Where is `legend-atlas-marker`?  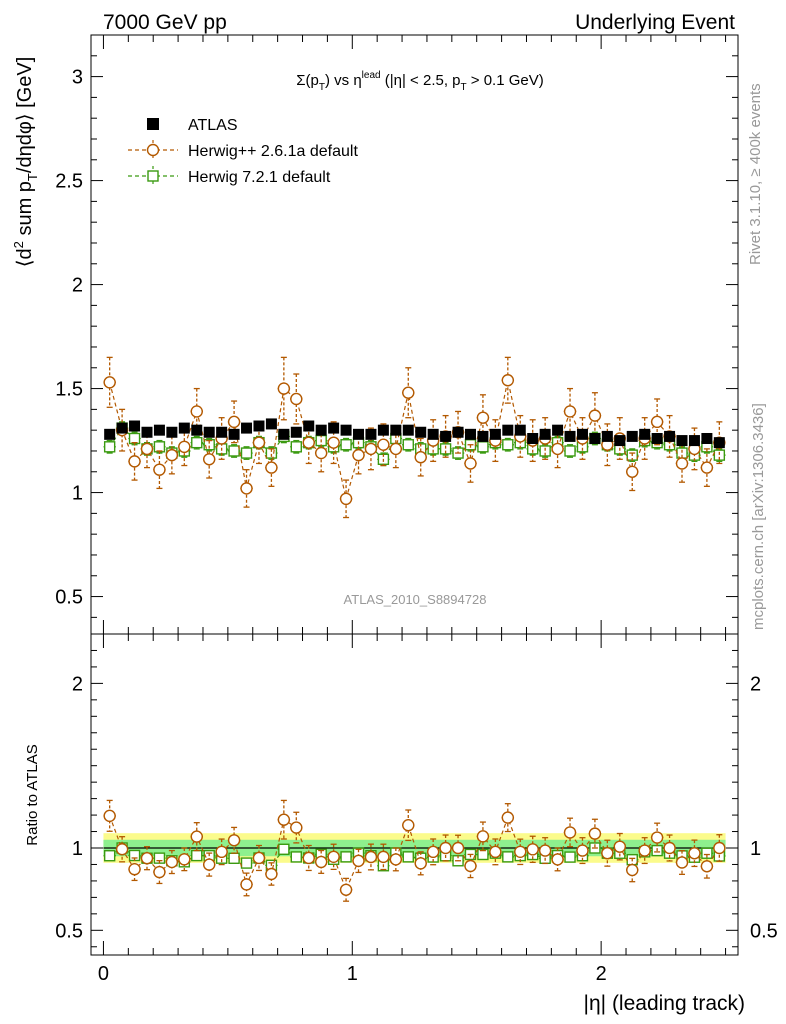 legend-atlas-marker is located at coordinates (153, 124).